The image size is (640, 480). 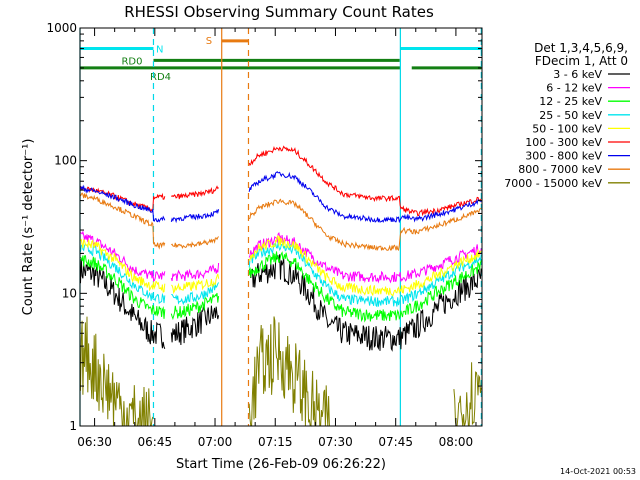 What do you see at coordinates (570, 101) in the screenshot?
I see `legend-label-3: 12 - 25 keV` at bounding box center [570, 101].